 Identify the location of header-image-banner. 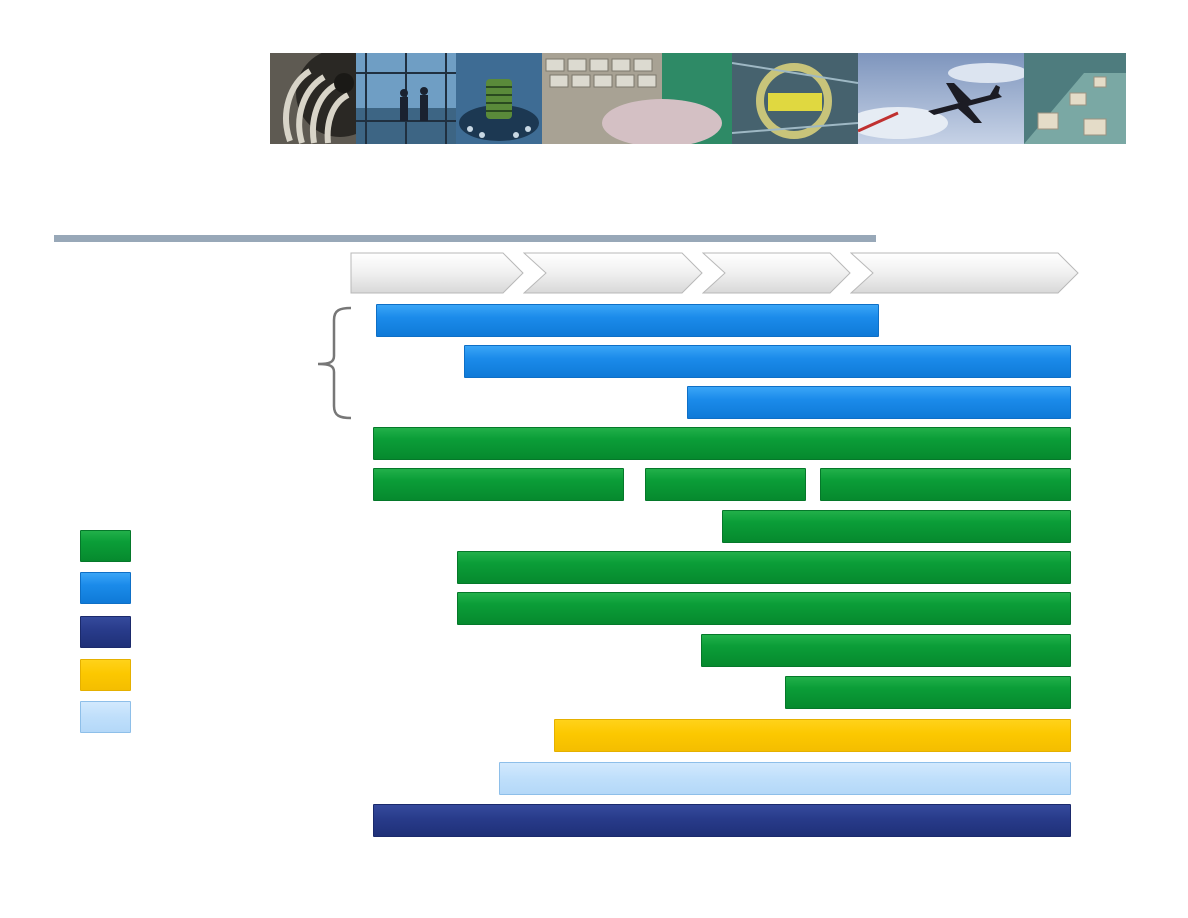
(698, 98).